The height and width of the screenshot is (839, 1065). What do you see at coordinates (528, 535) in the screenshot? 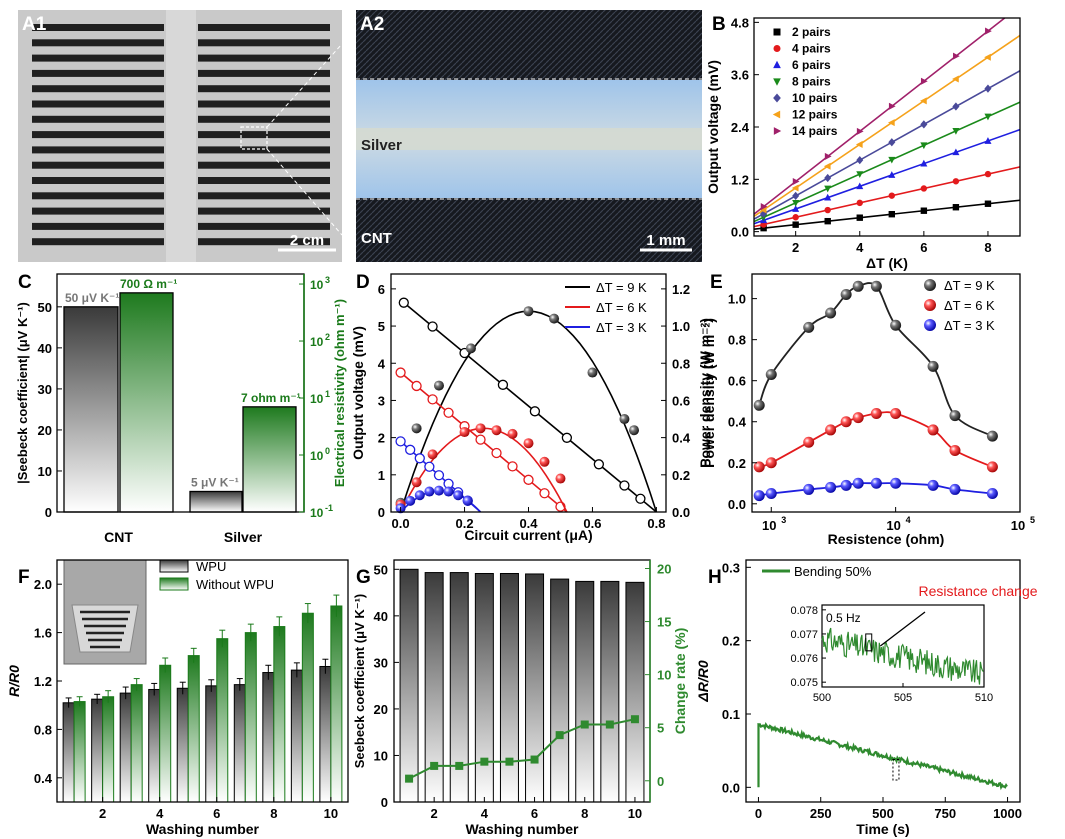
I see `chart-d-xlabel: Circuit current (μA)` at bounding box center [528, 535].